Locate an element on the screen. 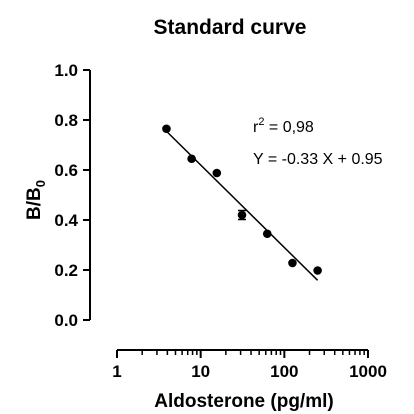 The height and width of the screenshot is (414, 414). chart-title: Standard curve is located at coordinates (230, 27).